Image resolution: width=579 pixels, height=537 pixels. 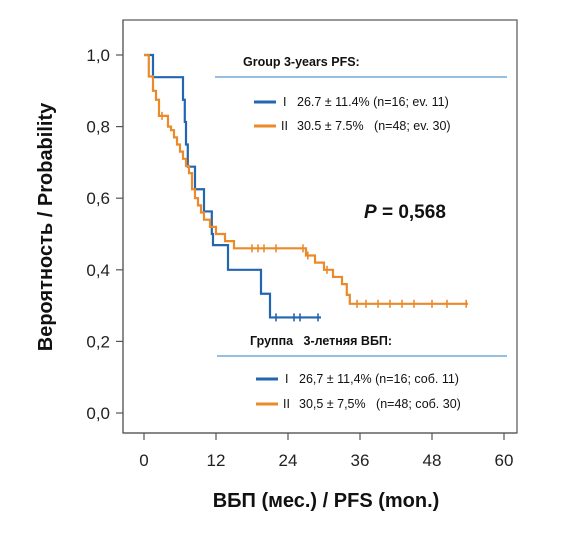 What do you see at coordinates (98, 413) in the screenshot?
I see `y-tick-label: 0,0` at bounding box center [98, 413].